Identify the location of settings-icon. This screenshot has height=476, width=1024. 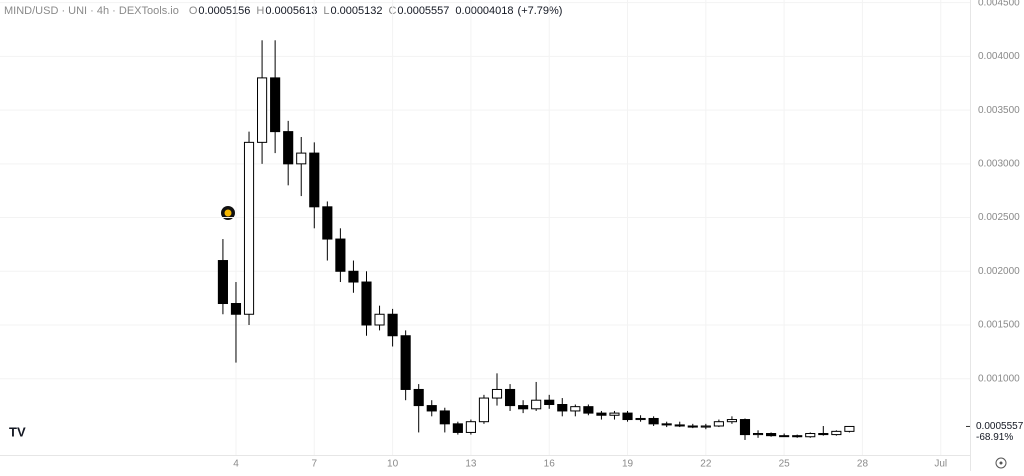
(1001, 463).